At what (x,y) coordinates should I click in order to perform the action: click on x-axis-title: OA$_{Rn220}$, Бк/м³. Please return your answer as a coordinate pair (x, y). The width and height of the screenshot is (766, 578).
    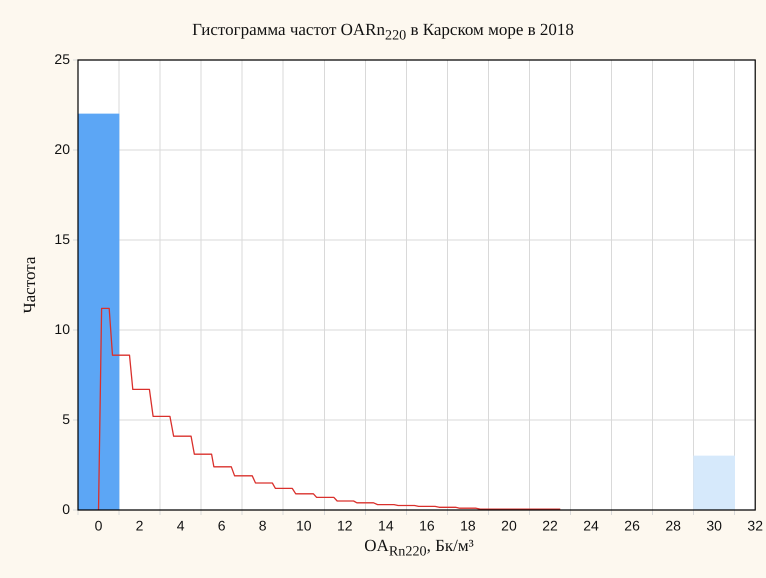
    Looking at the image, I should click on (419, 548).